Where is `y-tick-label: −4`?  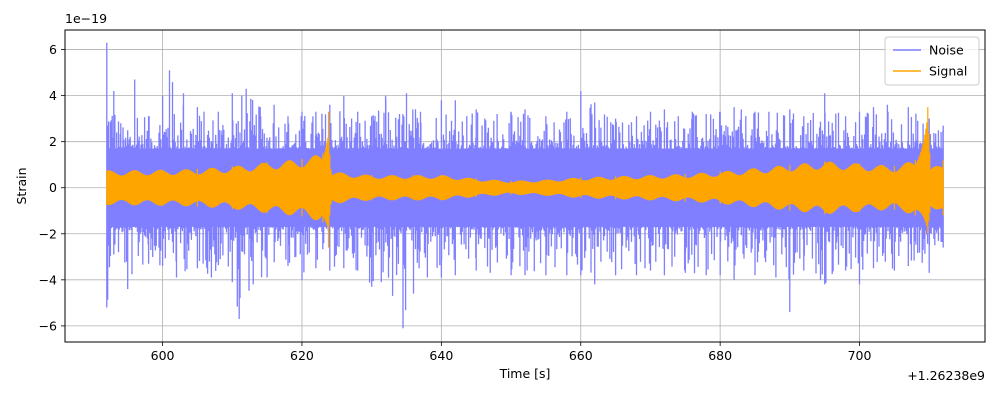 y-tick-label: −4 is located at coordinates (48, 279).